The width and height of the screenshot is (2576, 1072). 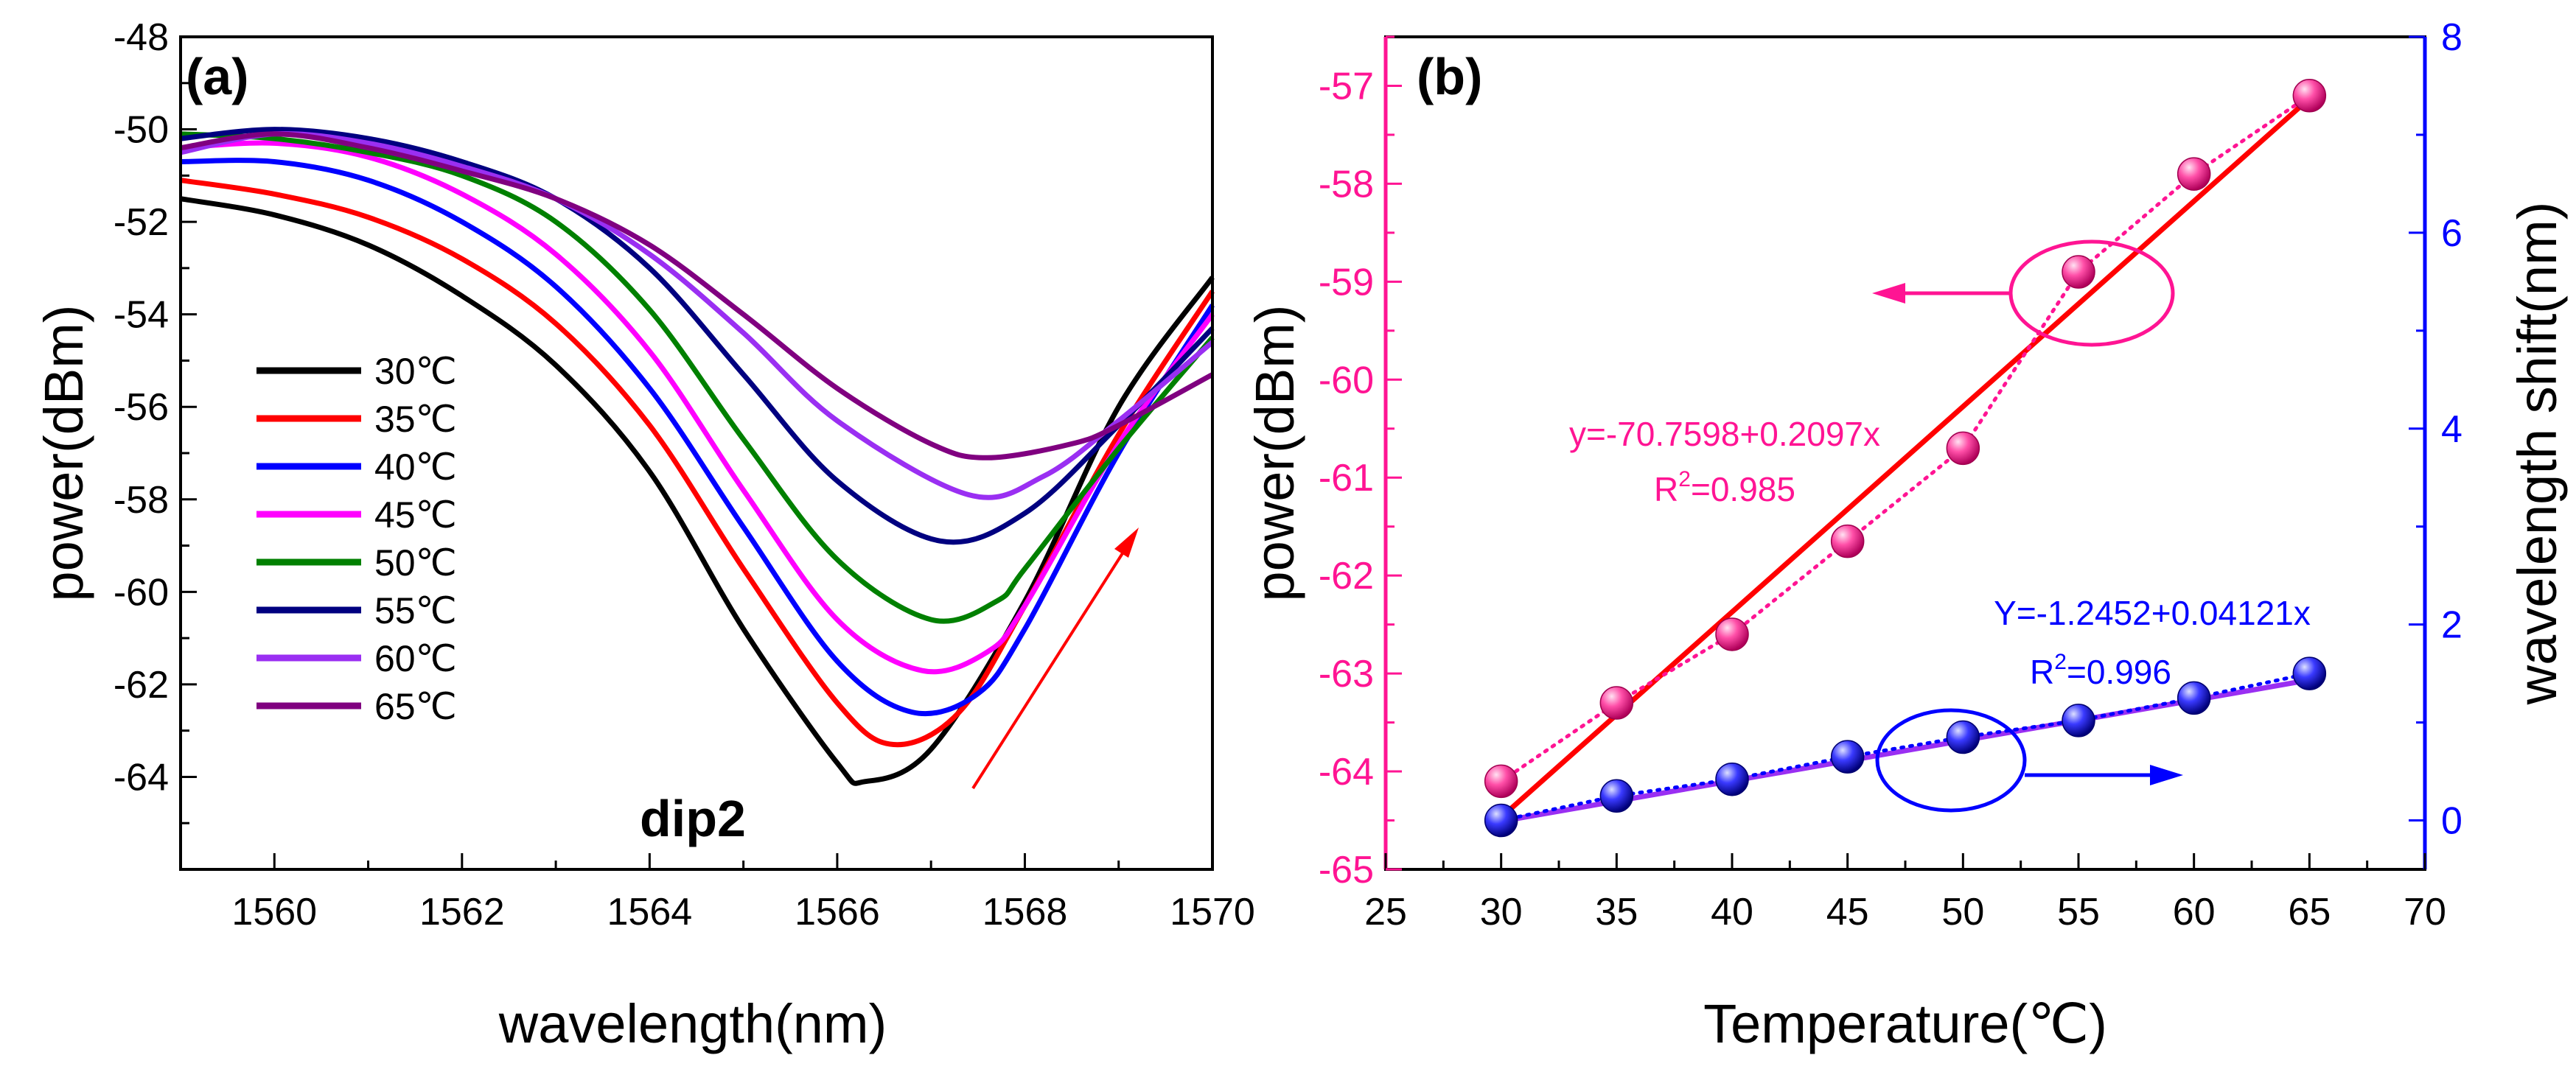 I want to click on chart-b-x-tick-label: 40, so click(x=1732, y=912).